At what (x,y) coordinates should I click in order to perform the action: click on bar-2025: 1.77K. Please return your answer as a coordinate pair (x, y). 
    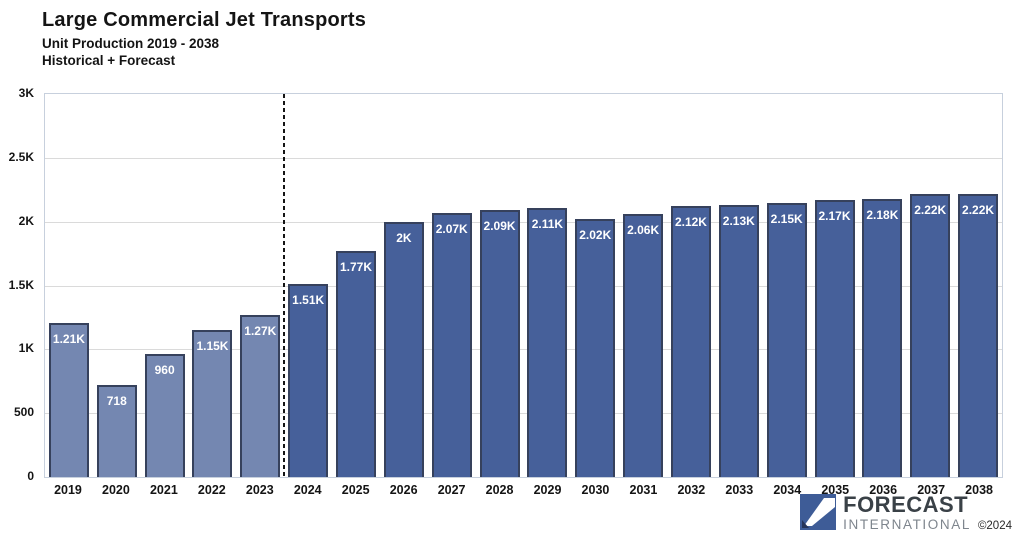
    Looking at the image, I should click on (356, 364).